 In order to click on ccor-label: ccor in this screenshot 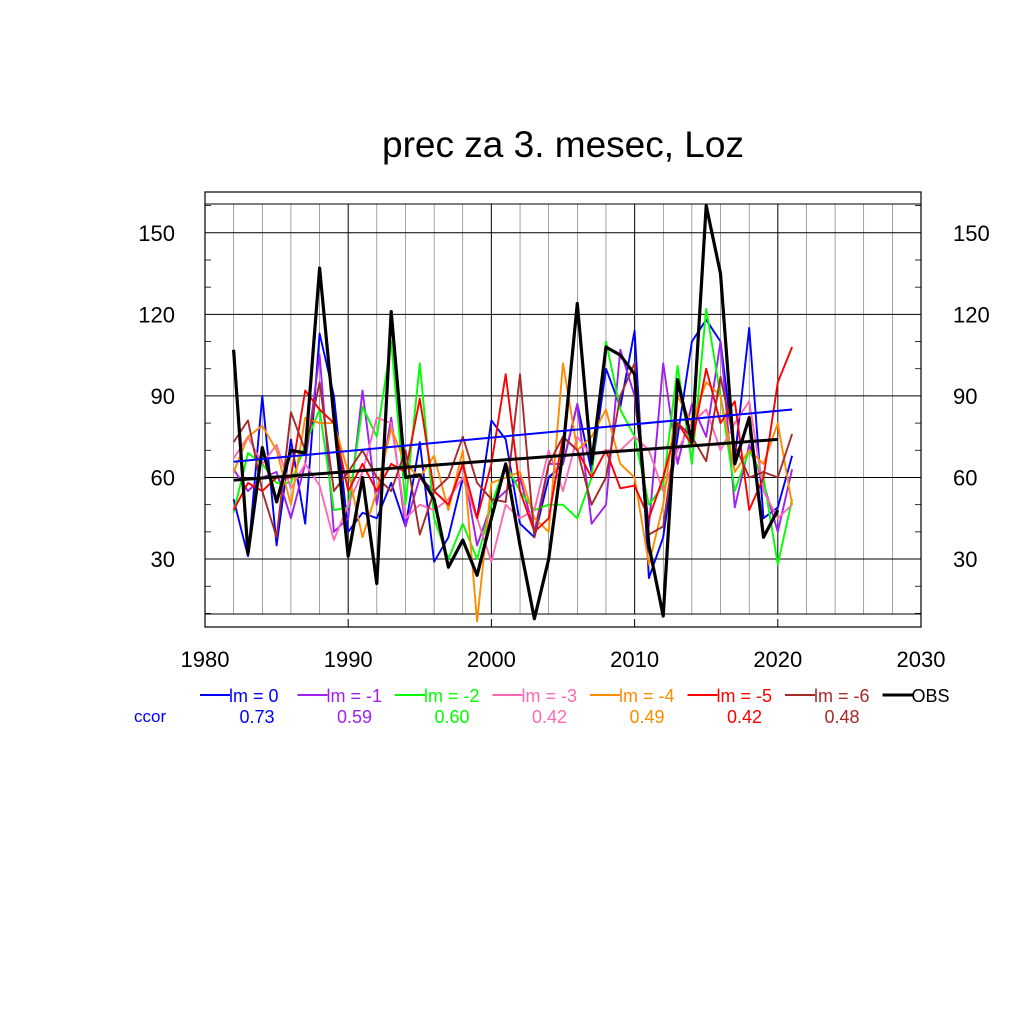, I will do `click(150, 716)`.